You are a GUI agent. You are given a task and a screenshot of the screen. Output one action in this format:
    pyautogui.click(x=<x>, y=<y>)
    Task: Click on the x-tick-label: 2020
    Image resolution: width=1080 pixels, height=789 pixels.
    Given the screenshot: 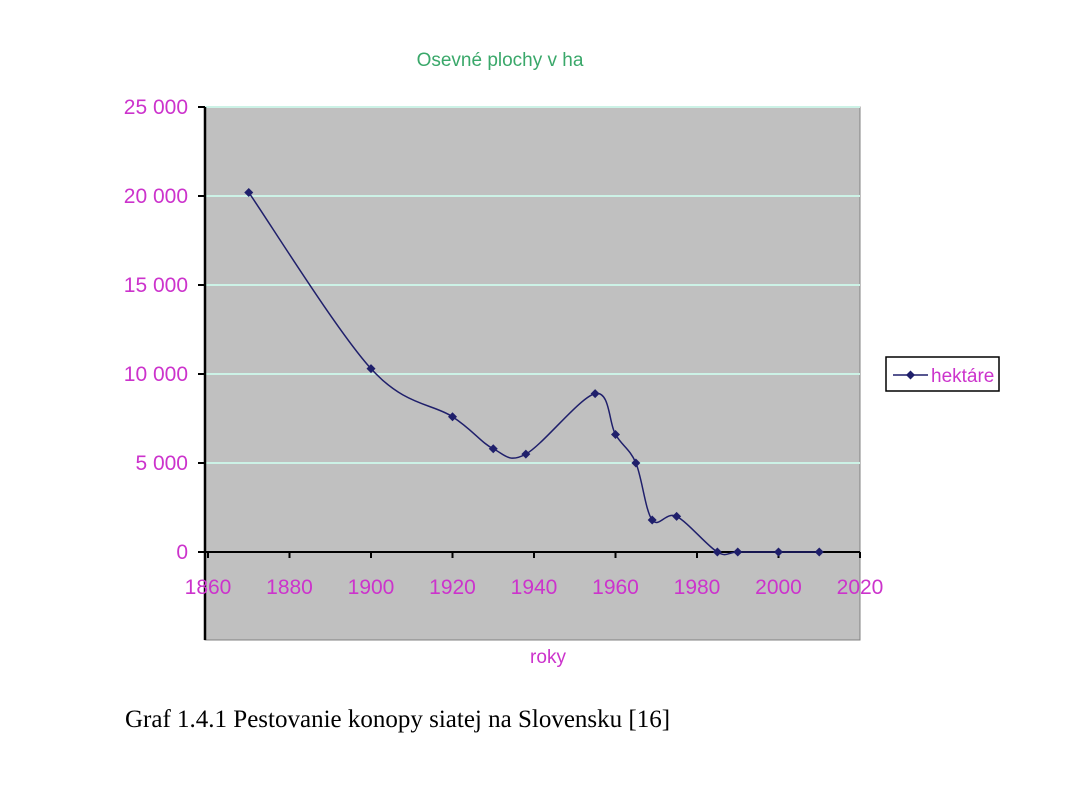 What is the action you would take?
    pyautogui.click(x=860, y=587)
    